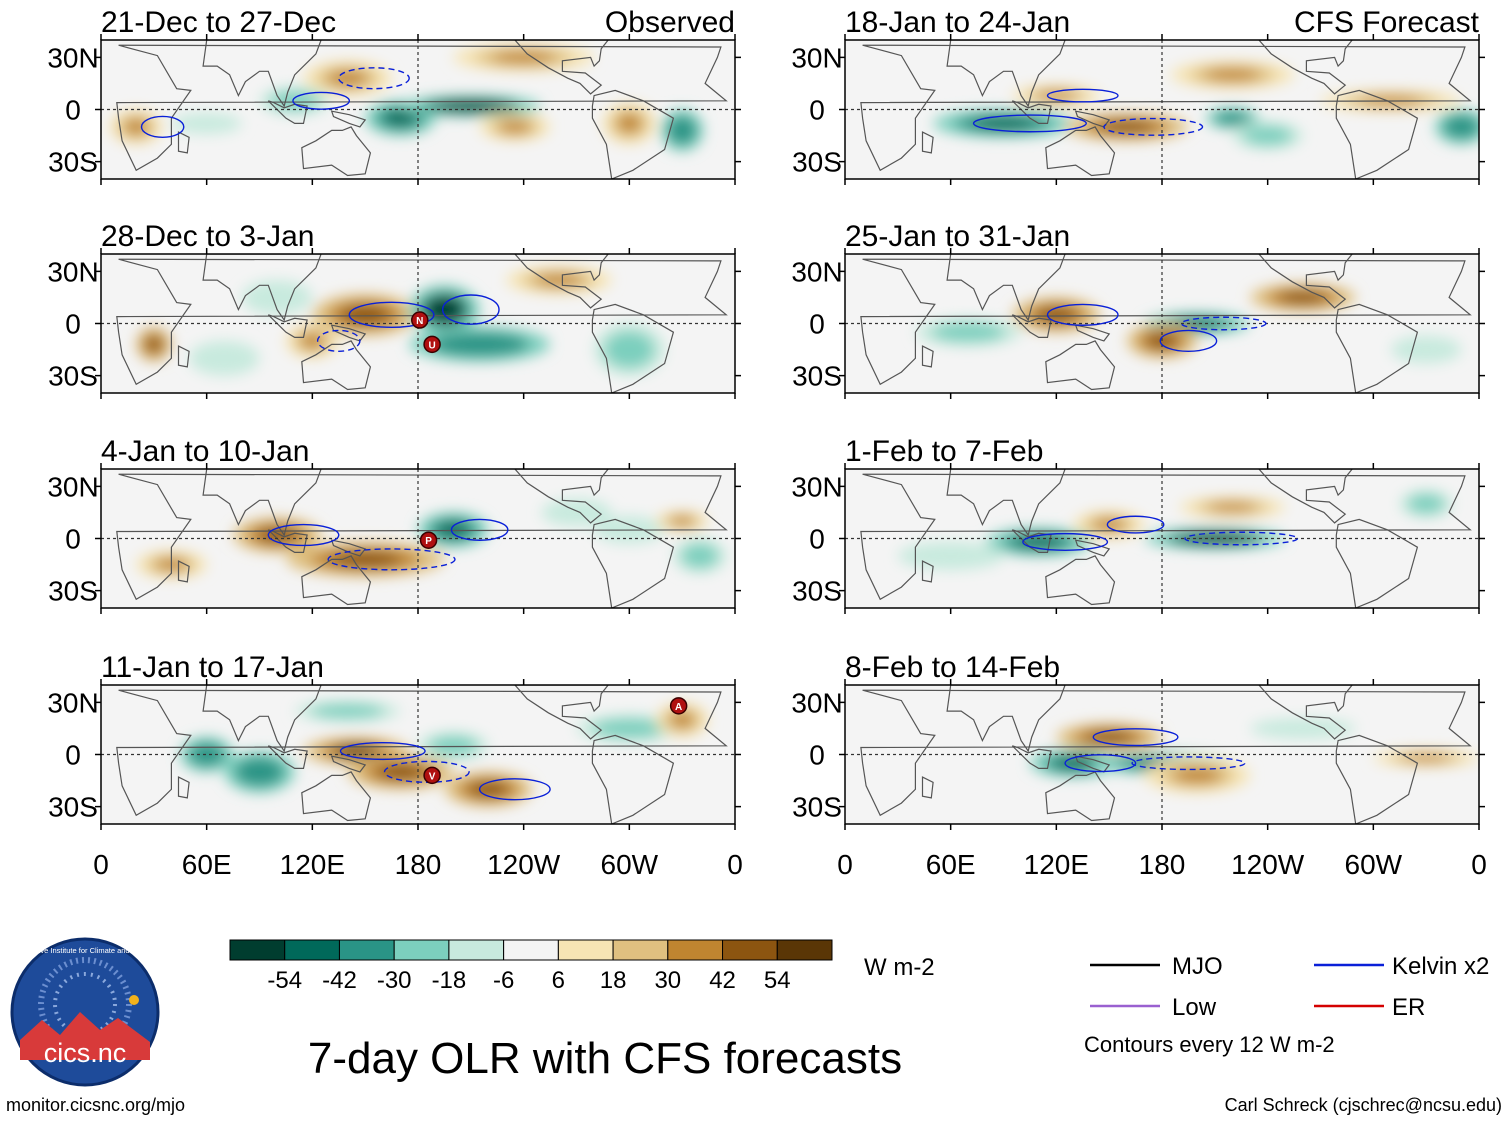 Image resolution: width=1510 pixels, height=1121 pixels. I want to click on map-panel: 30N 0 30S 21-Dec to 27-Dec Observed, so click(394, 95).